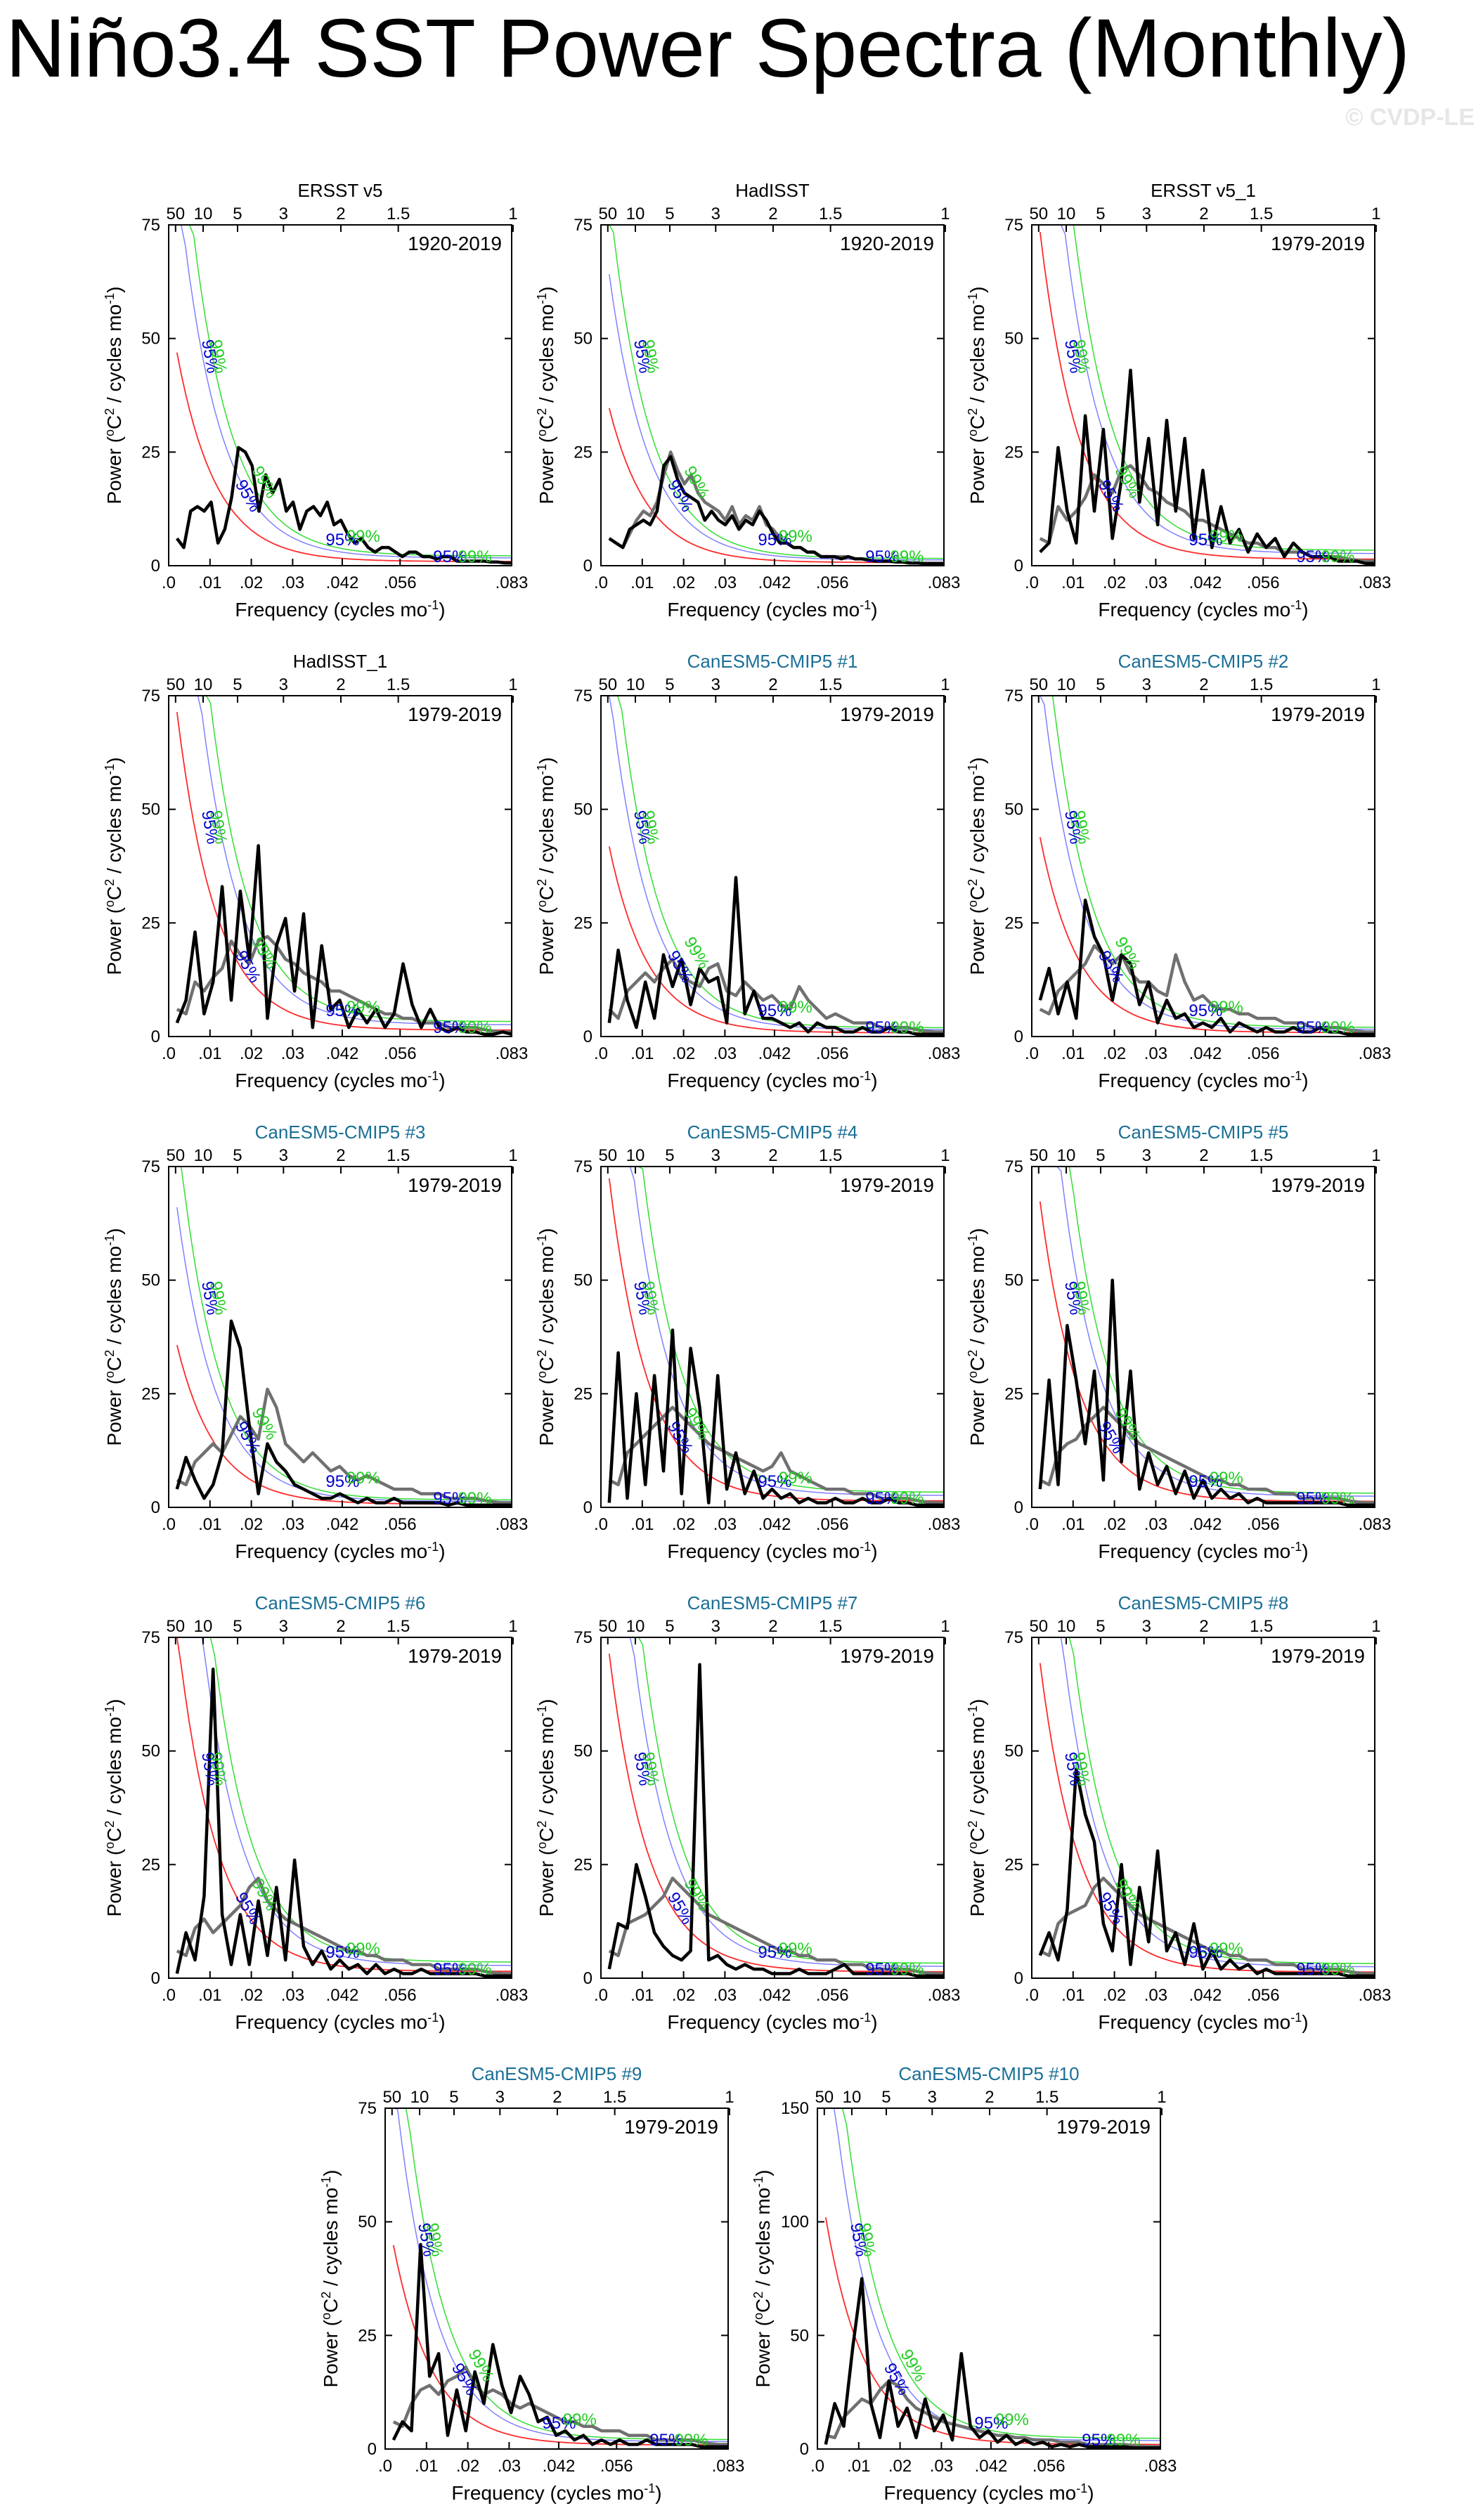  I want to click on x-tick-label: .0, so click(1032, 1995).